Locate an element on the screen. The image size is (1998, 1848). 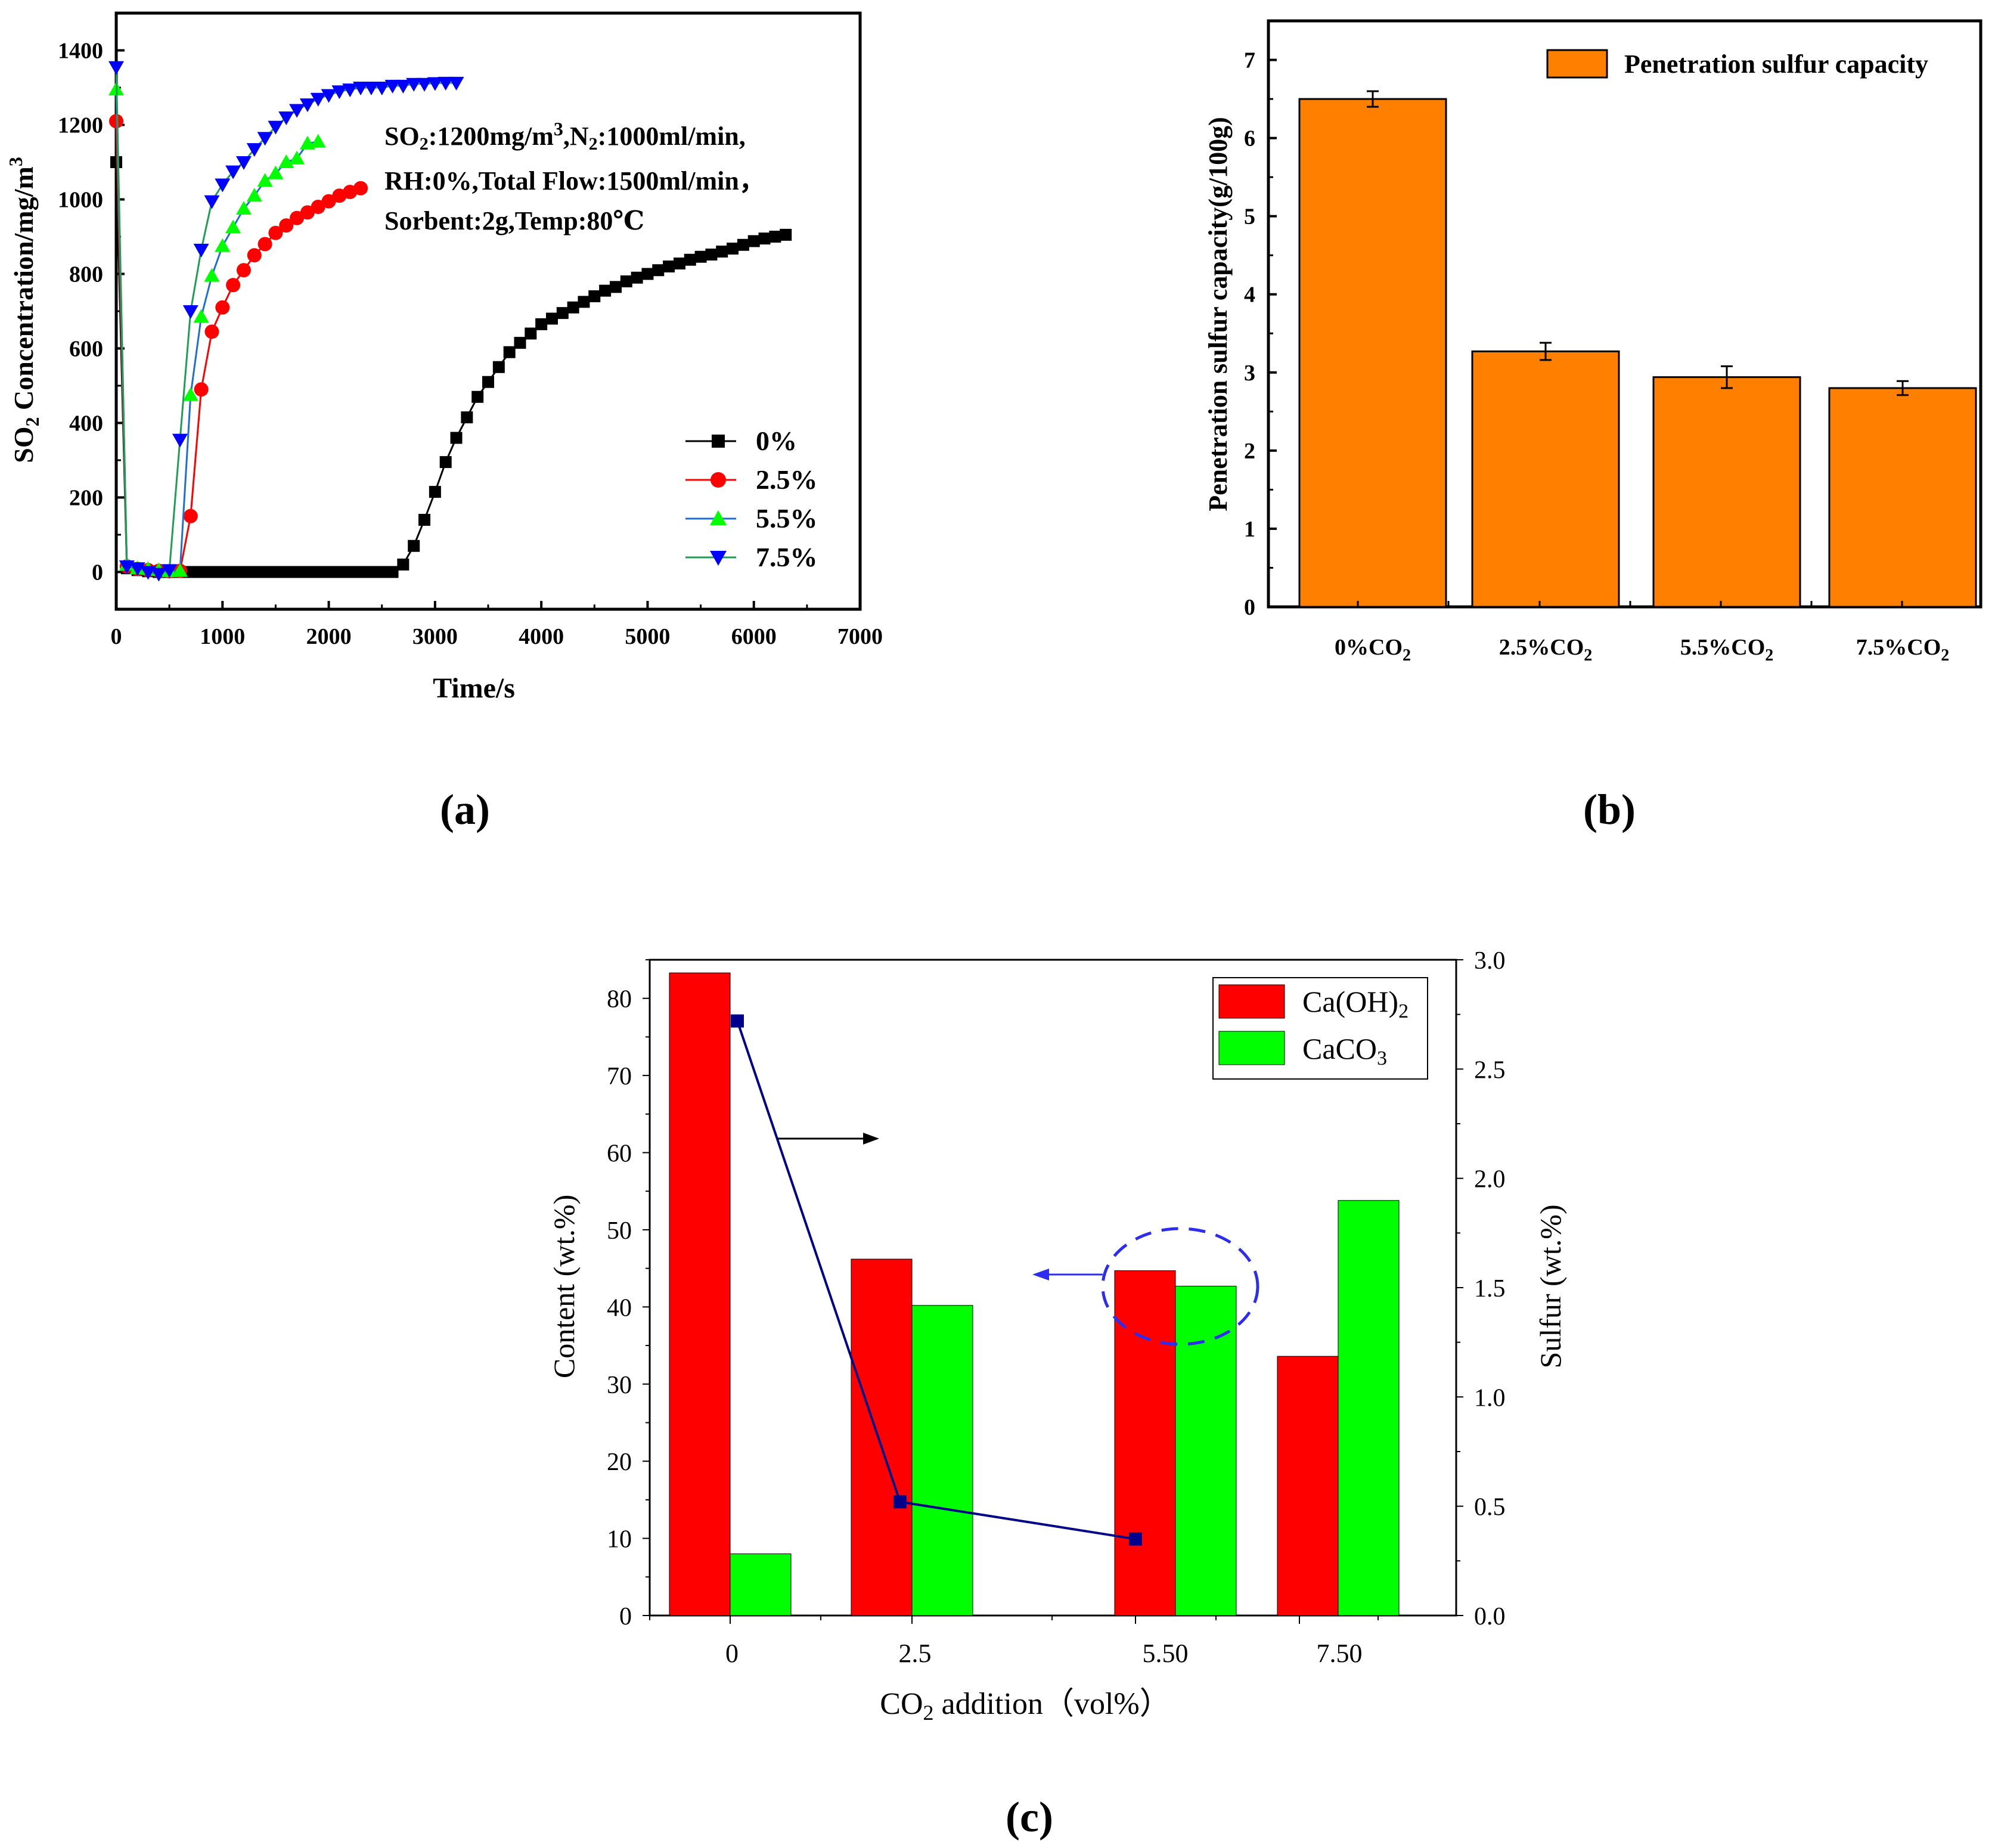
panel-c-y-axis-label: Content (wt.%) is located at coordinates (564, 1286).